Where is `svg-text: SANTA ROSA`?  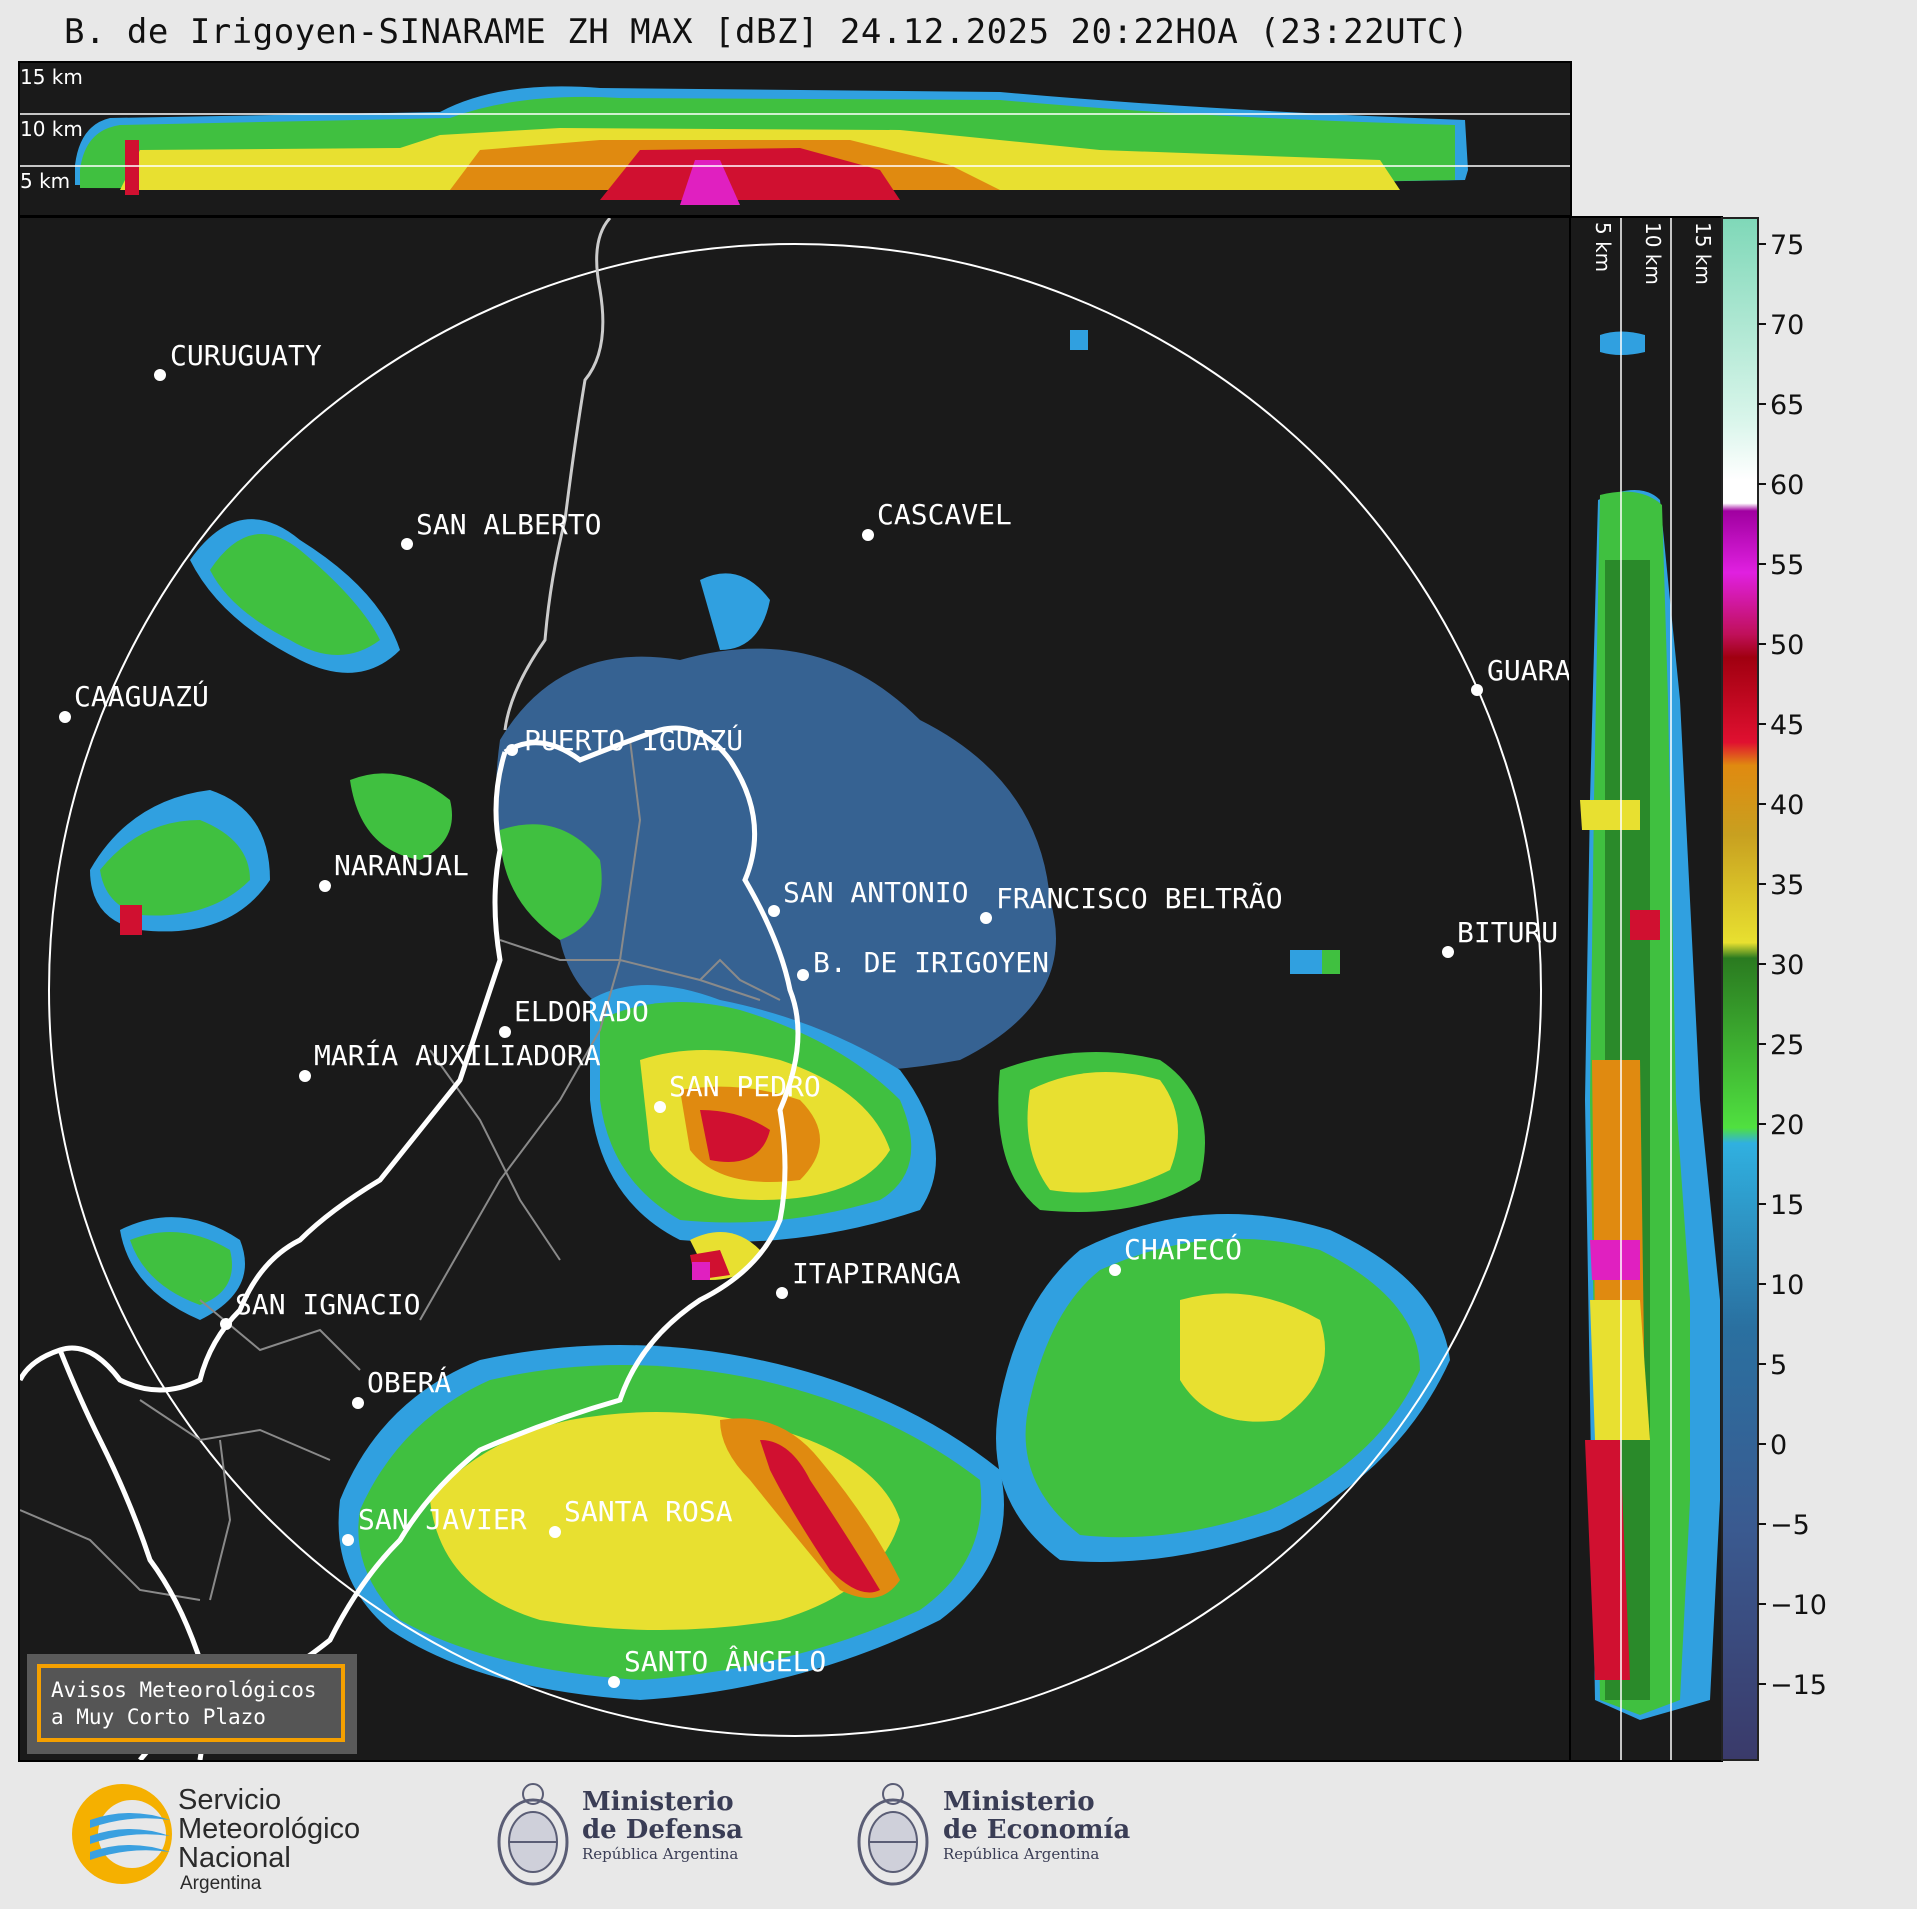 svg-text: SANTA ROSA is located at coordinates (648, 1511).